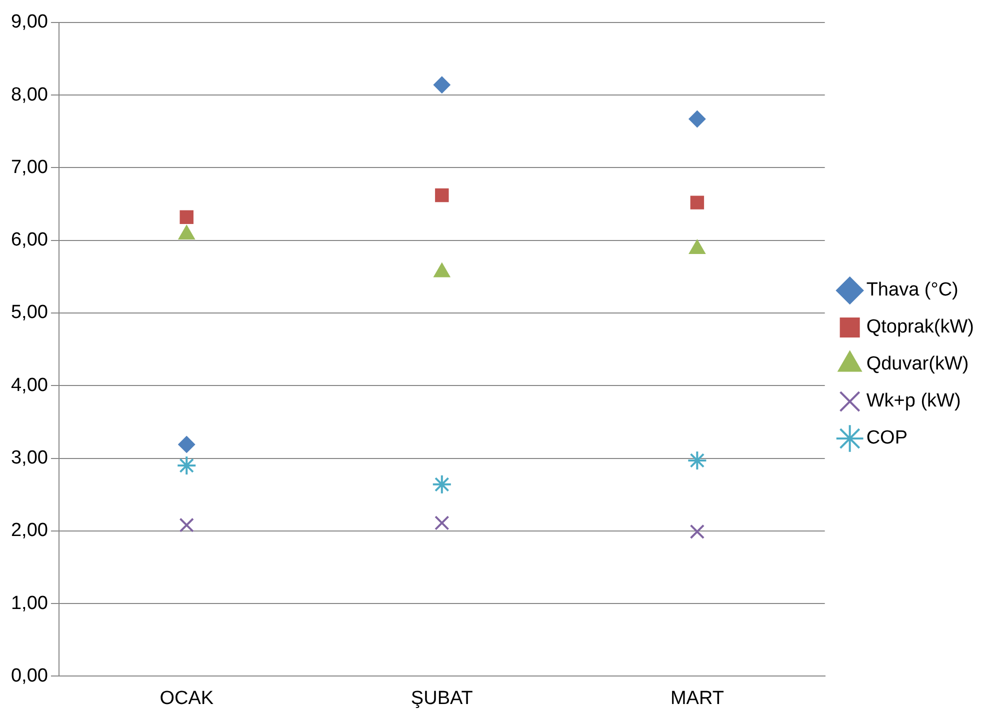 This screenshot has width=996, height=727. I want to click on y-tick-label: 0,00, so click(29, 675).